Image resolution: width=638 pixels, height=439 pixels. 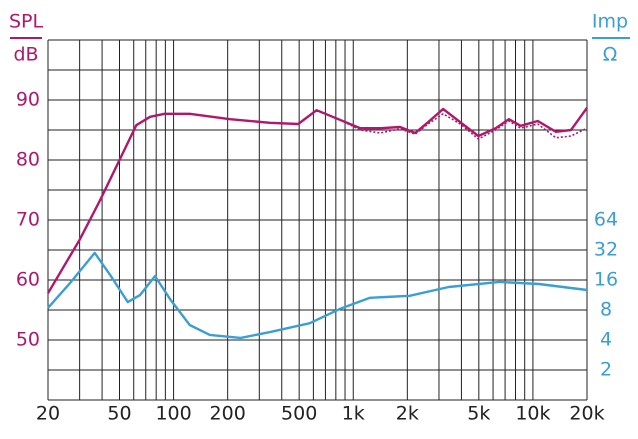 What do you see at coordinates (28, 280) in the screenshot?
I see `y-tick-label: 60` at bounding box center [28, 280].